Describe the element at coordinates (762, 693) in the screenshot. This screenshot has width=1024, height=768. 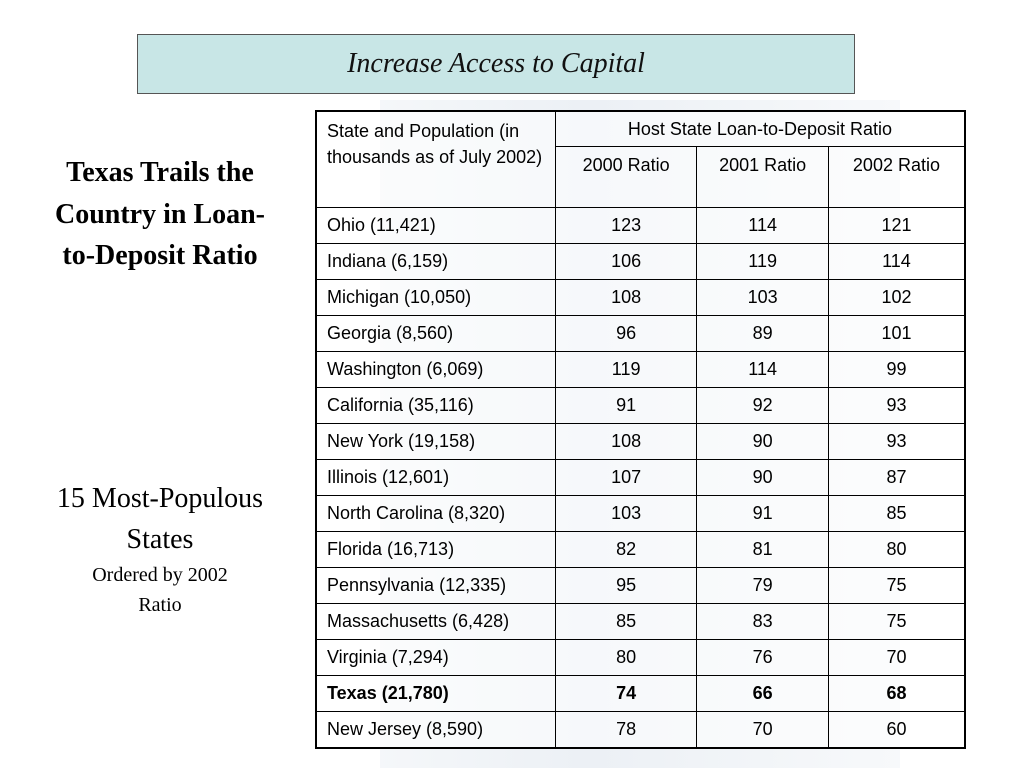
I see `ratio-cell: 66` at that location.